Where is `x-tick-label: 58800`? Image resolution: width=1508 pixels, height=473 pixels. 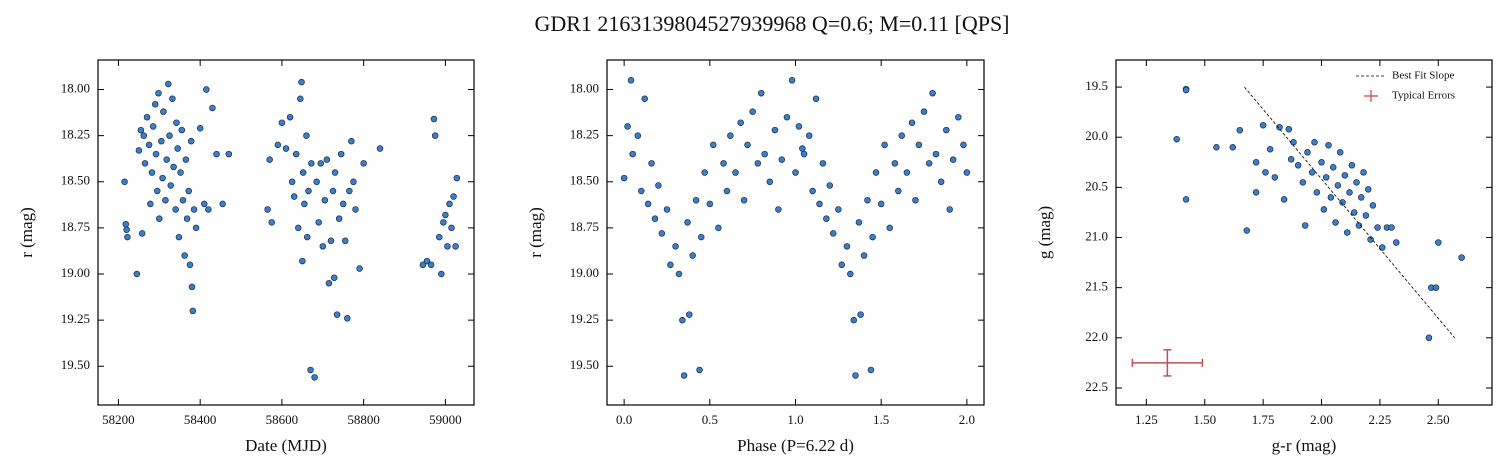
x-tick-label: 58800 is located at coordinates (363, 419).